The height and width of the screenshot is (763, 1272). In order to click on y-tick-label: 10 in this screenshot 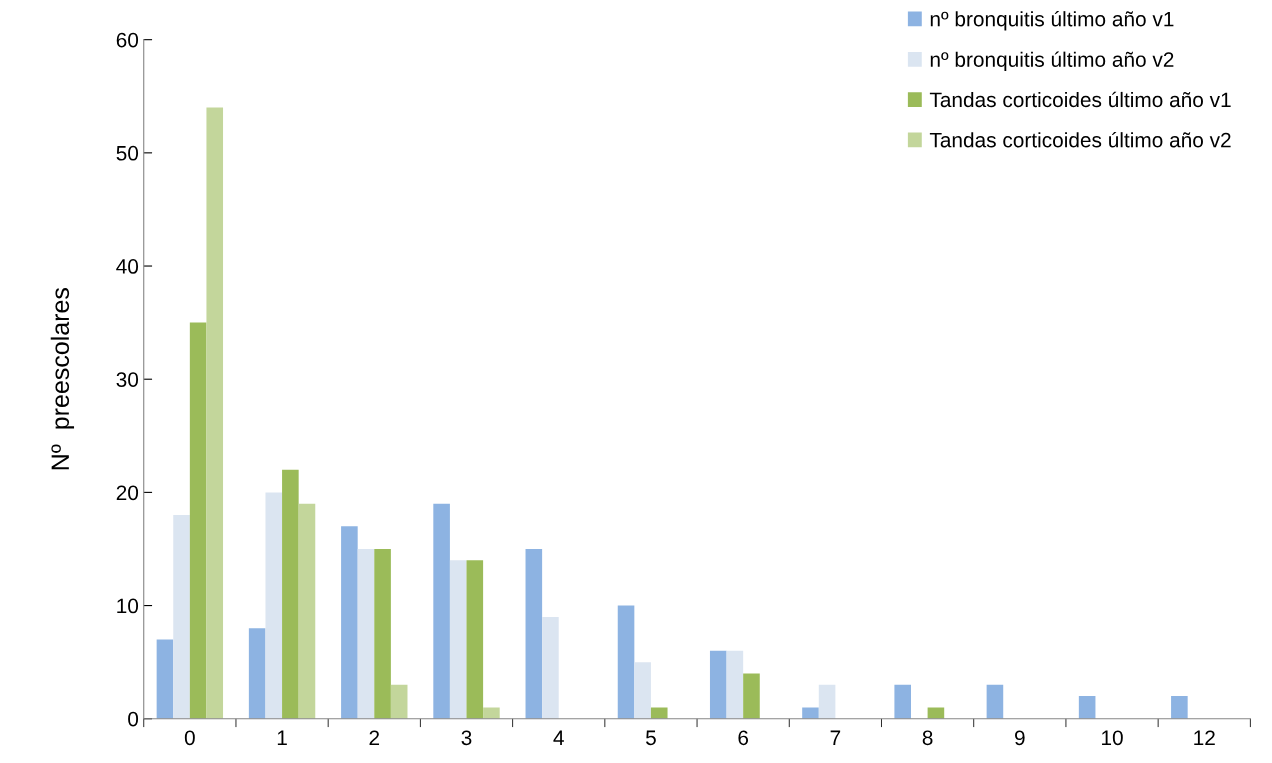, I will do `click(128, 606)`.